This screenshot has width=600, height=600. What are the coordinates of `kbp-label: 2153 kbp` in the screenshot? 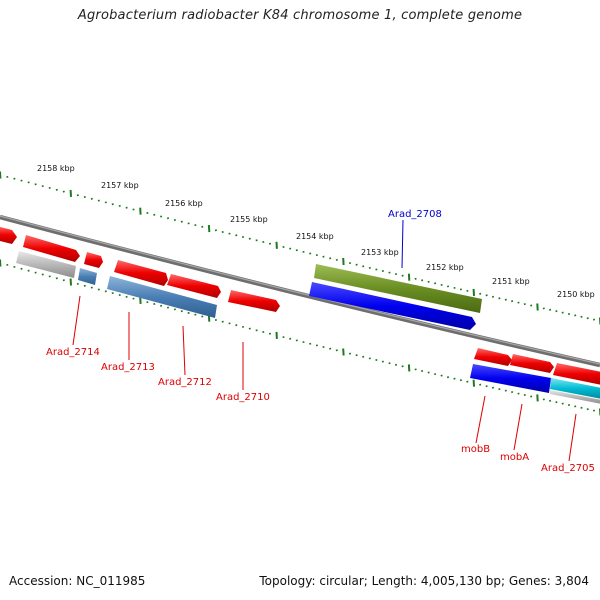 It's located at (380, 252).